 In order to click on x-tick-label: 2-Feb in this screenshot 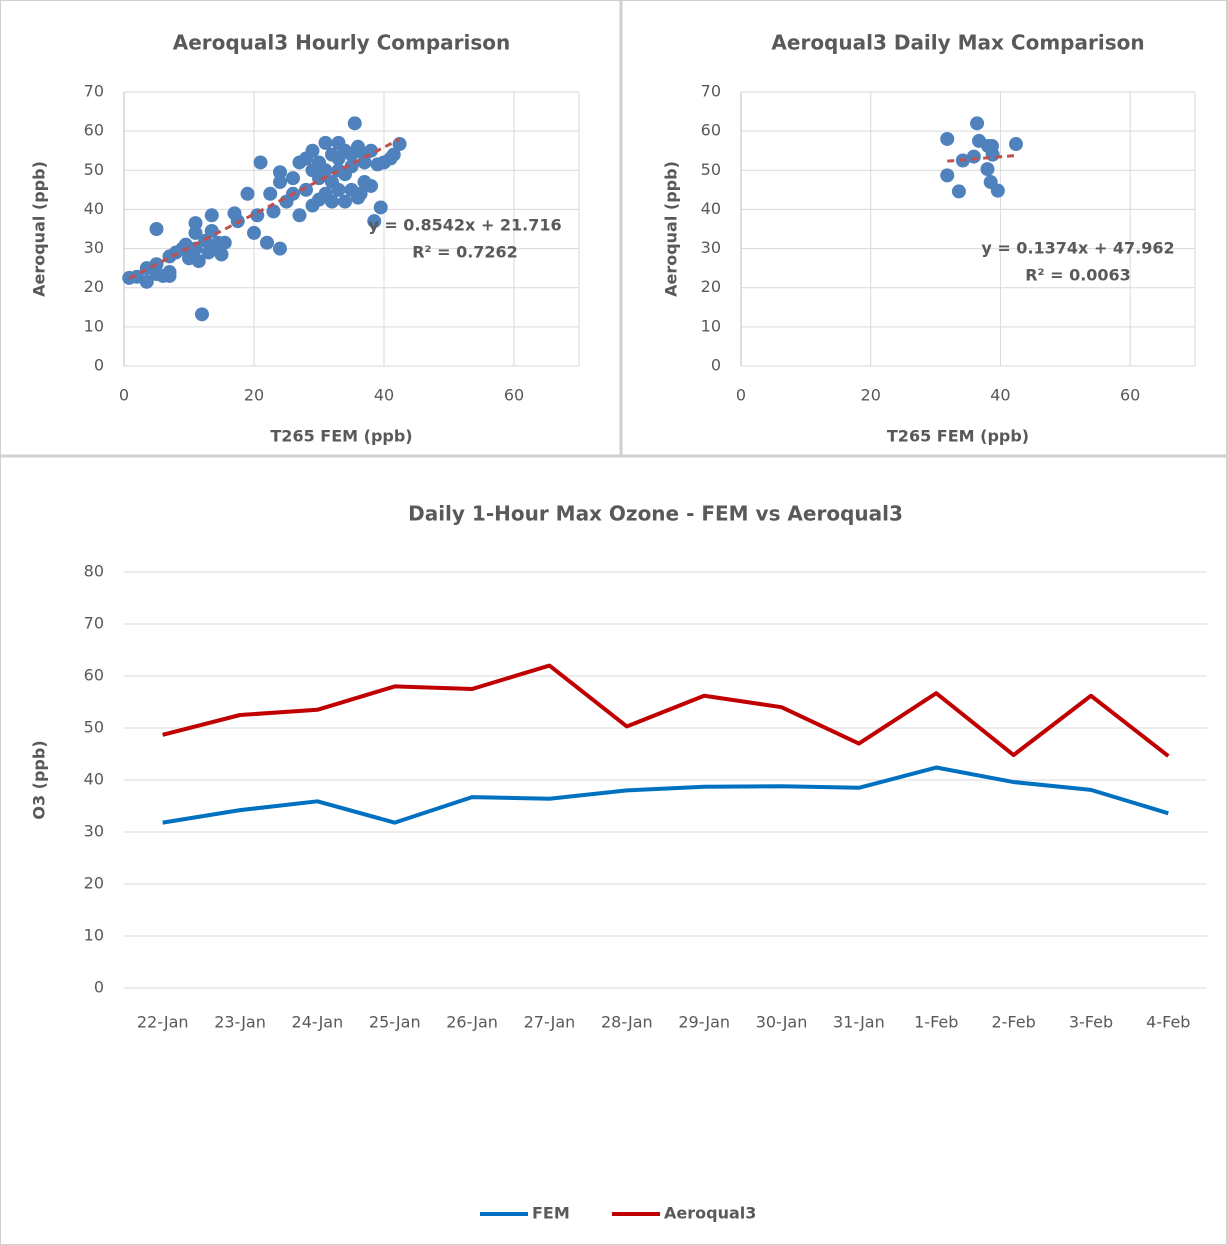, I will do `click(1013, 1022)`.